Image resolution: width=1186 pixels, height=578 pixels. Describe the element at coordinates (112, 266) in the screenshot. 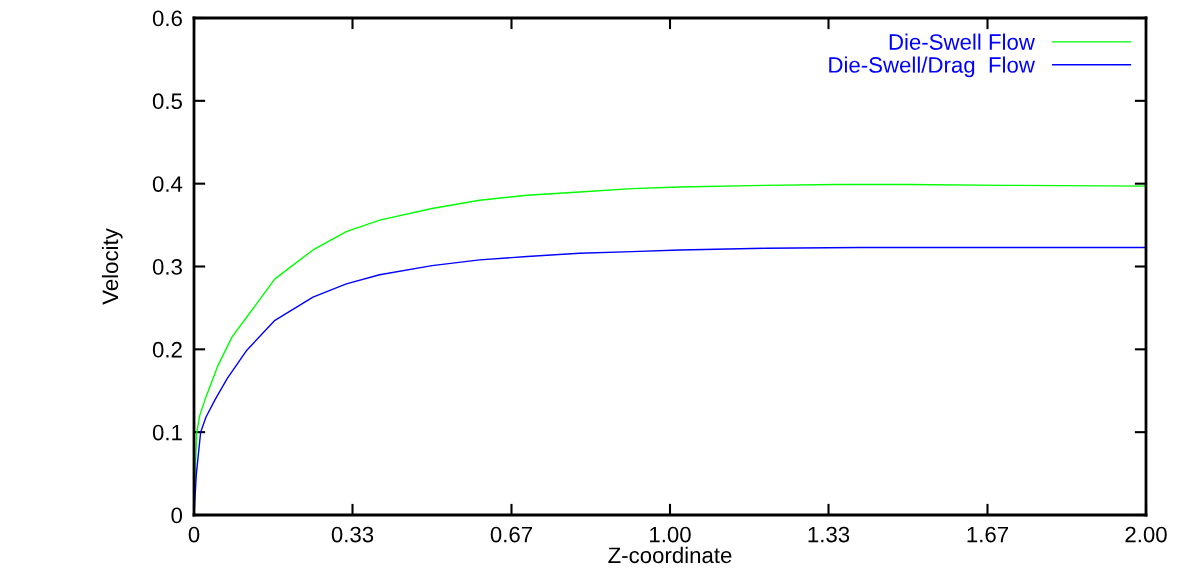

I see `y-axis-title: Velocity` at that location.